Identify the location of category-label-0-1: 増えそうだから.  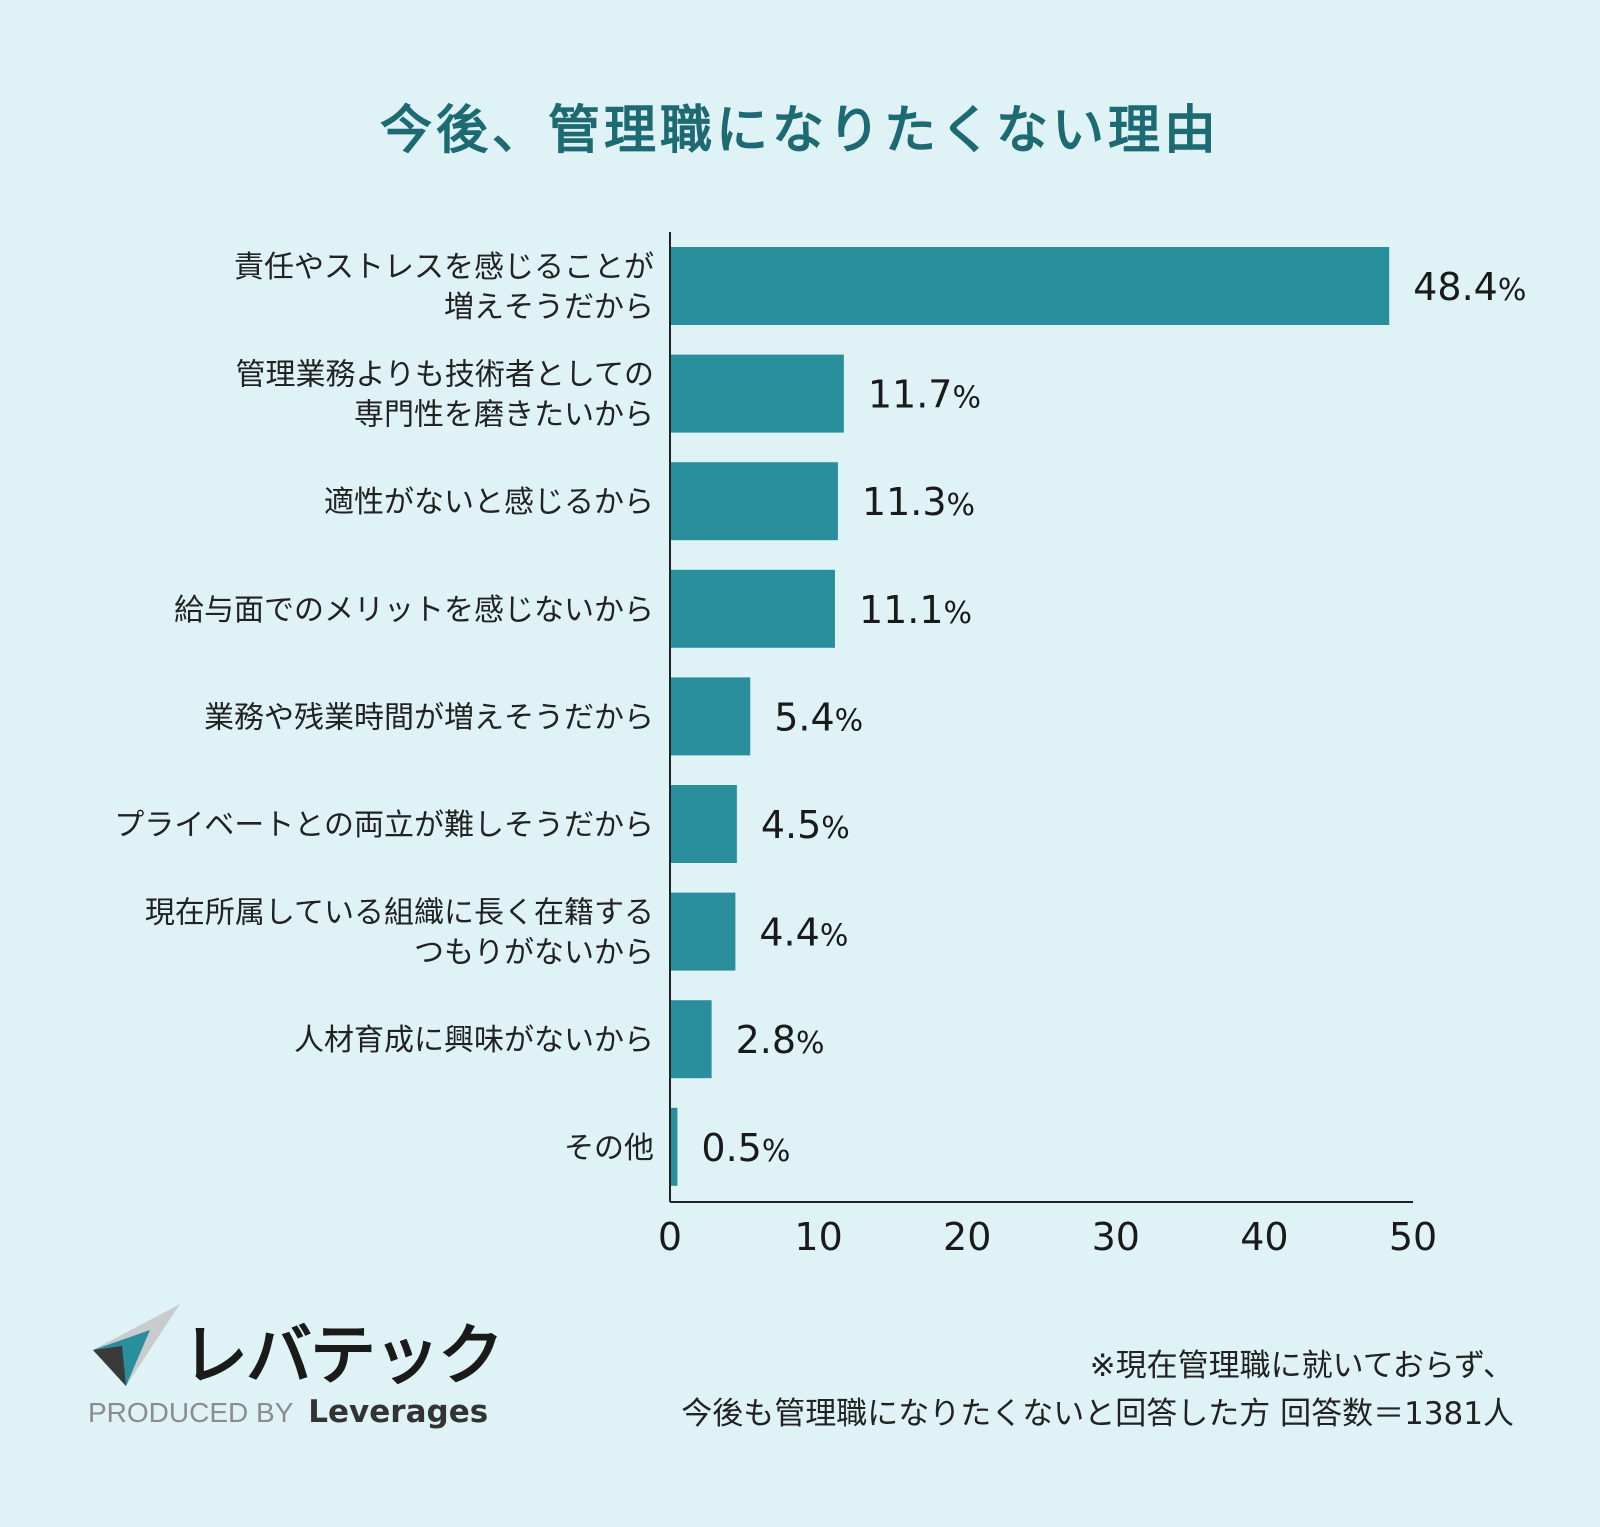
(549, 307).